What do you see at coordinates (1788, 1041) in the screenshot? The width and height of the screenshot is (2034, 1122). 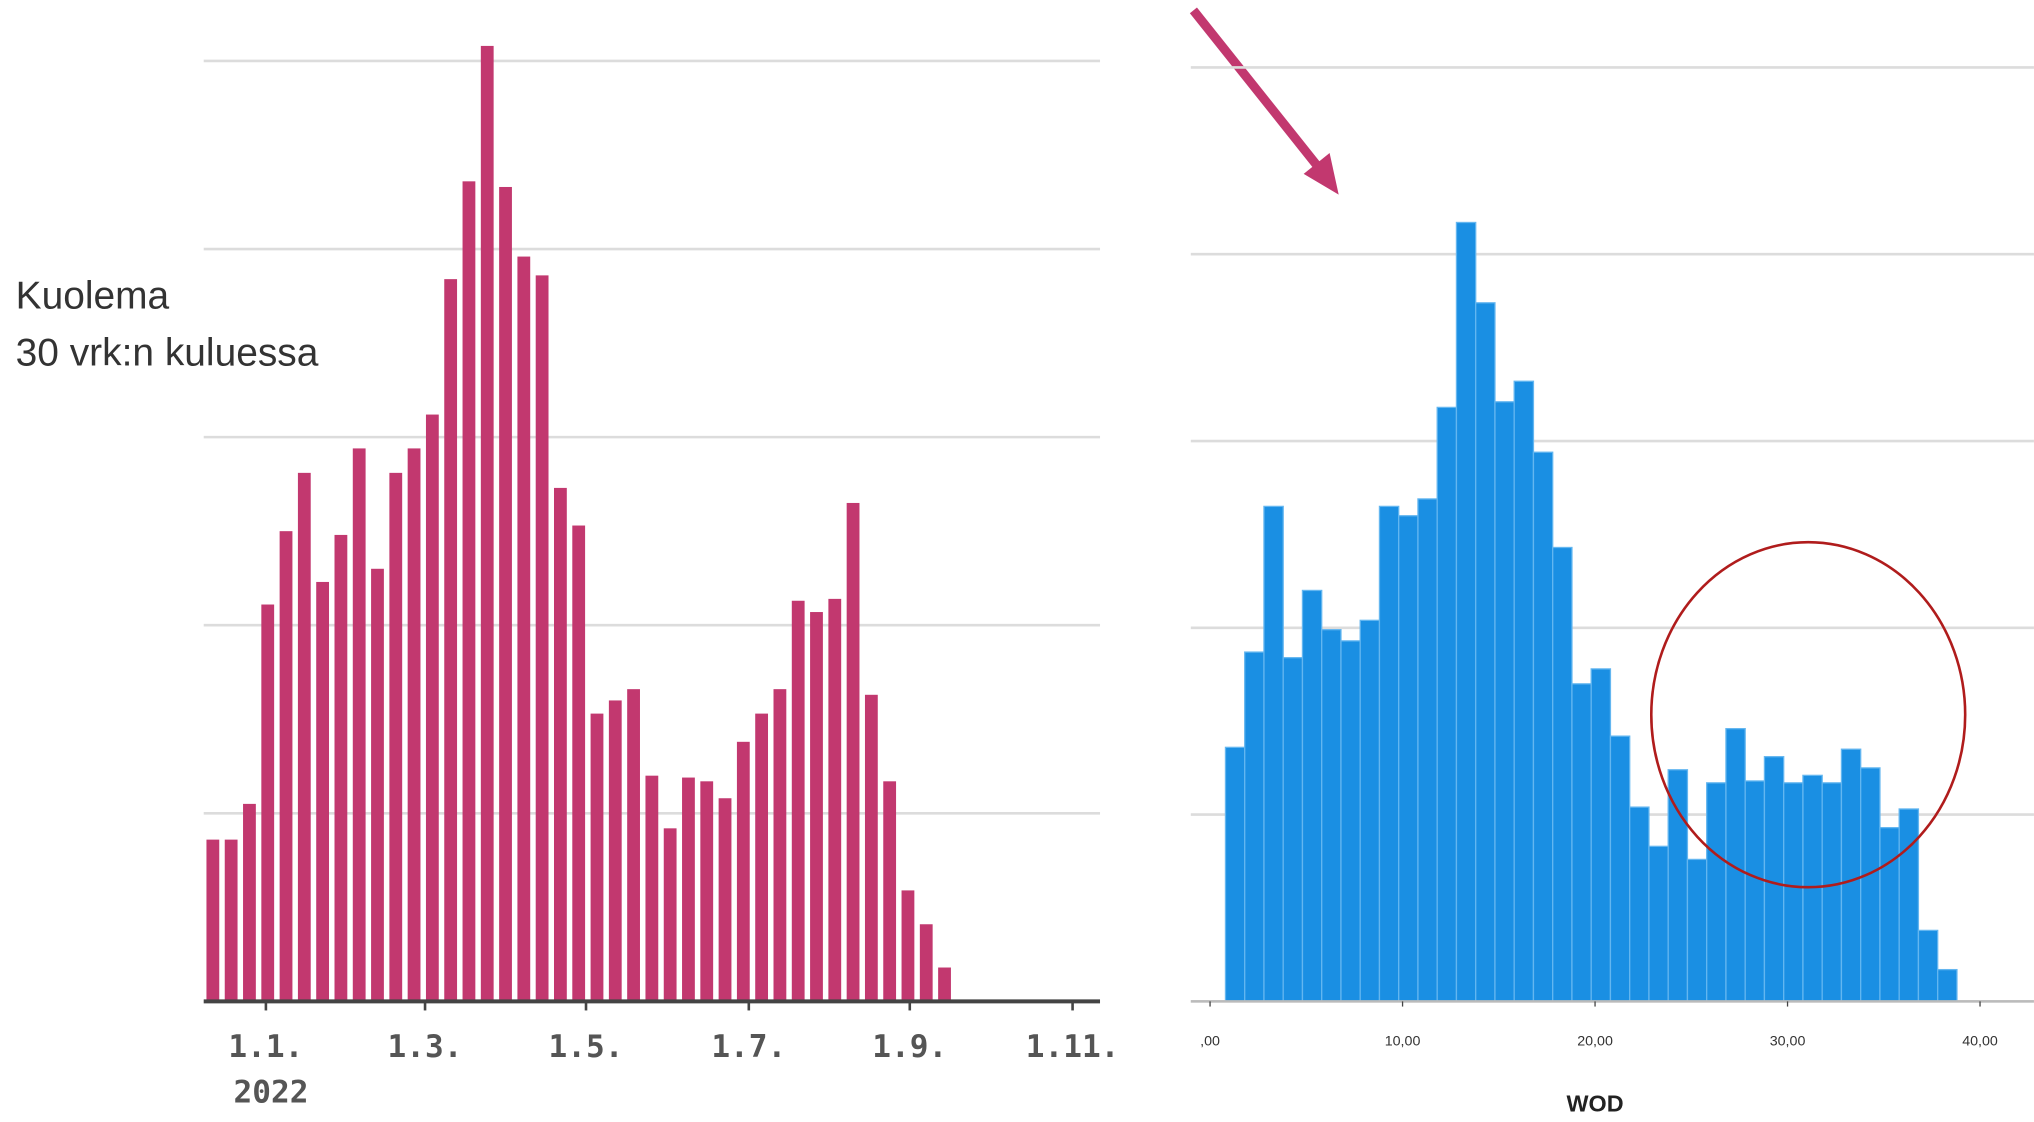 I see `x-tick-label: 30,00` at bounding box center [1788, 1041].